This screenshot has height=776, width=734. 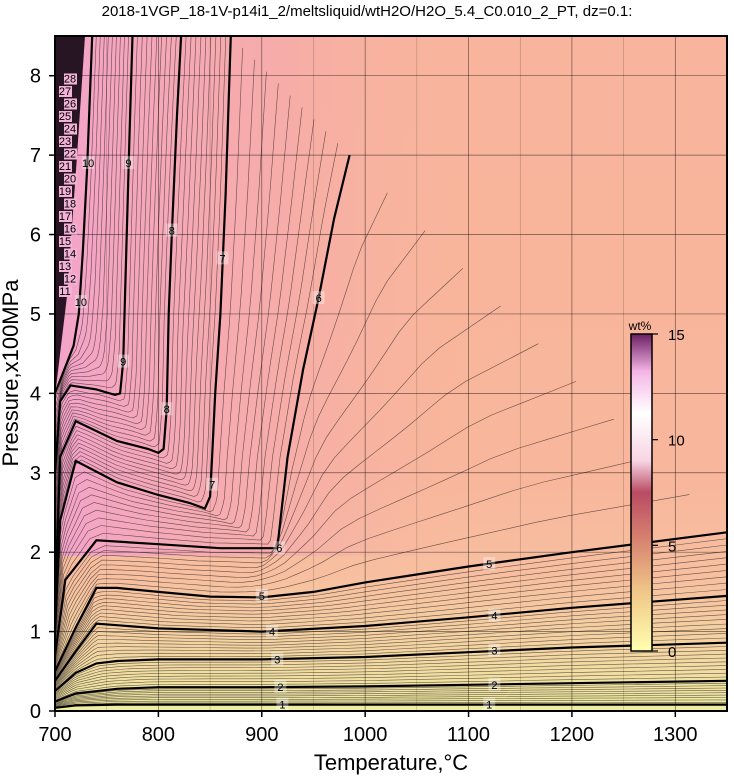 I want to click on svg-text: 22, so click(x=70, y=155).